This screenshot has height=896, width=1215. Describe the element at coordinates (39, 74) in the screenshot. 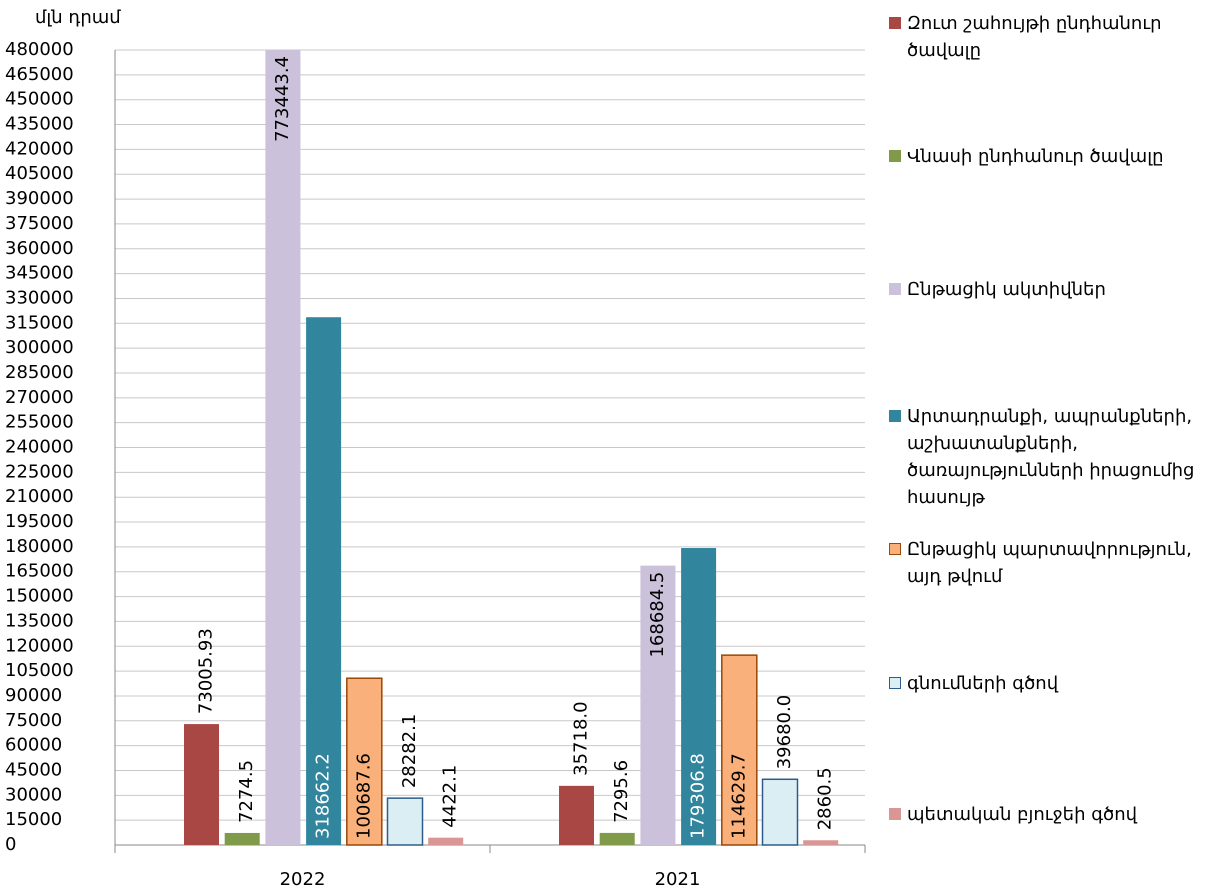

I see `y-tick-label: 465000` at that location.